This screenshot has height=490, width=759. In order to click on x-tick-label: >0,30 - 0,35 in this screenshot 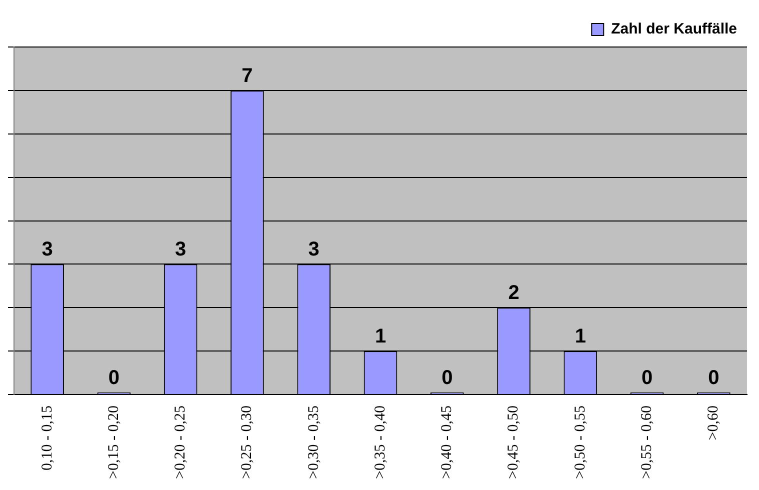, I will do `click(314, 443)`.